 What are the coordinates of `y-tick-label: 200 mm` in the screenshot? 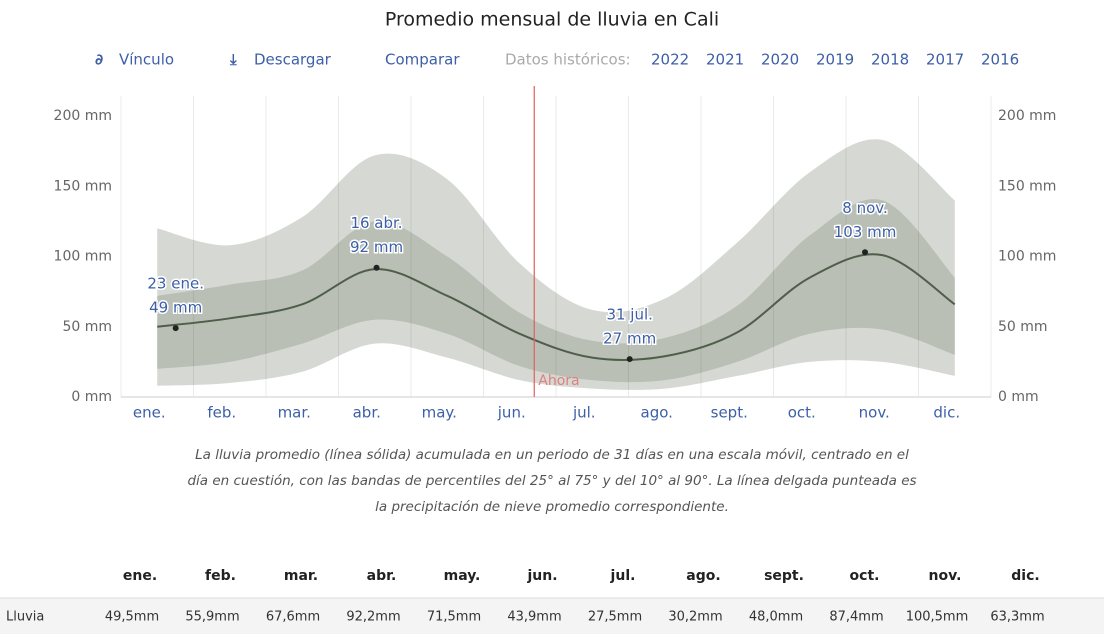 It's located at (83, 116).